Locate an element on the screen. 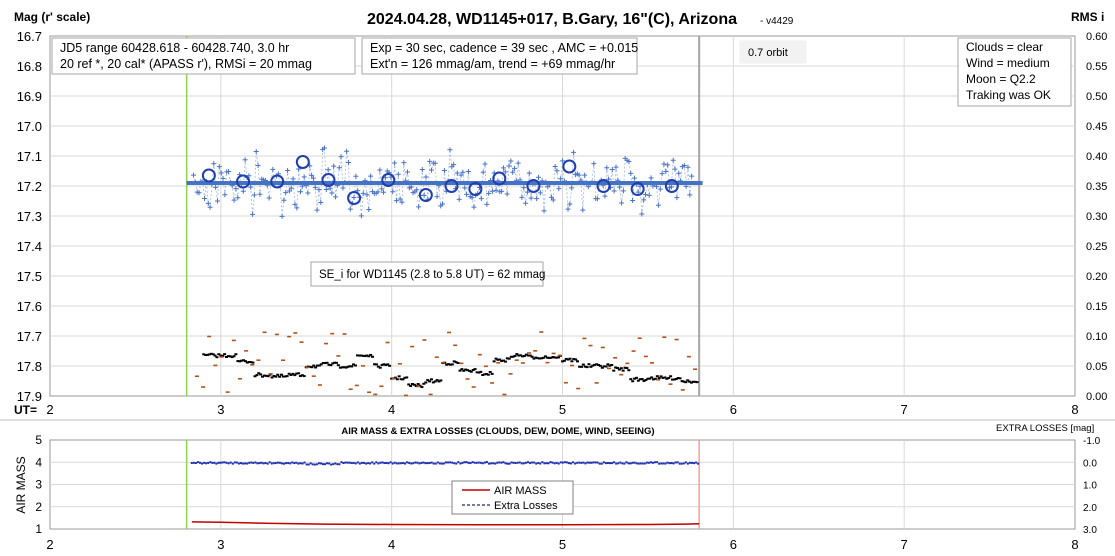 This screenshot has height=556, width=1115. y-tick-label: 17.8 is located at coordinates (29, 366).